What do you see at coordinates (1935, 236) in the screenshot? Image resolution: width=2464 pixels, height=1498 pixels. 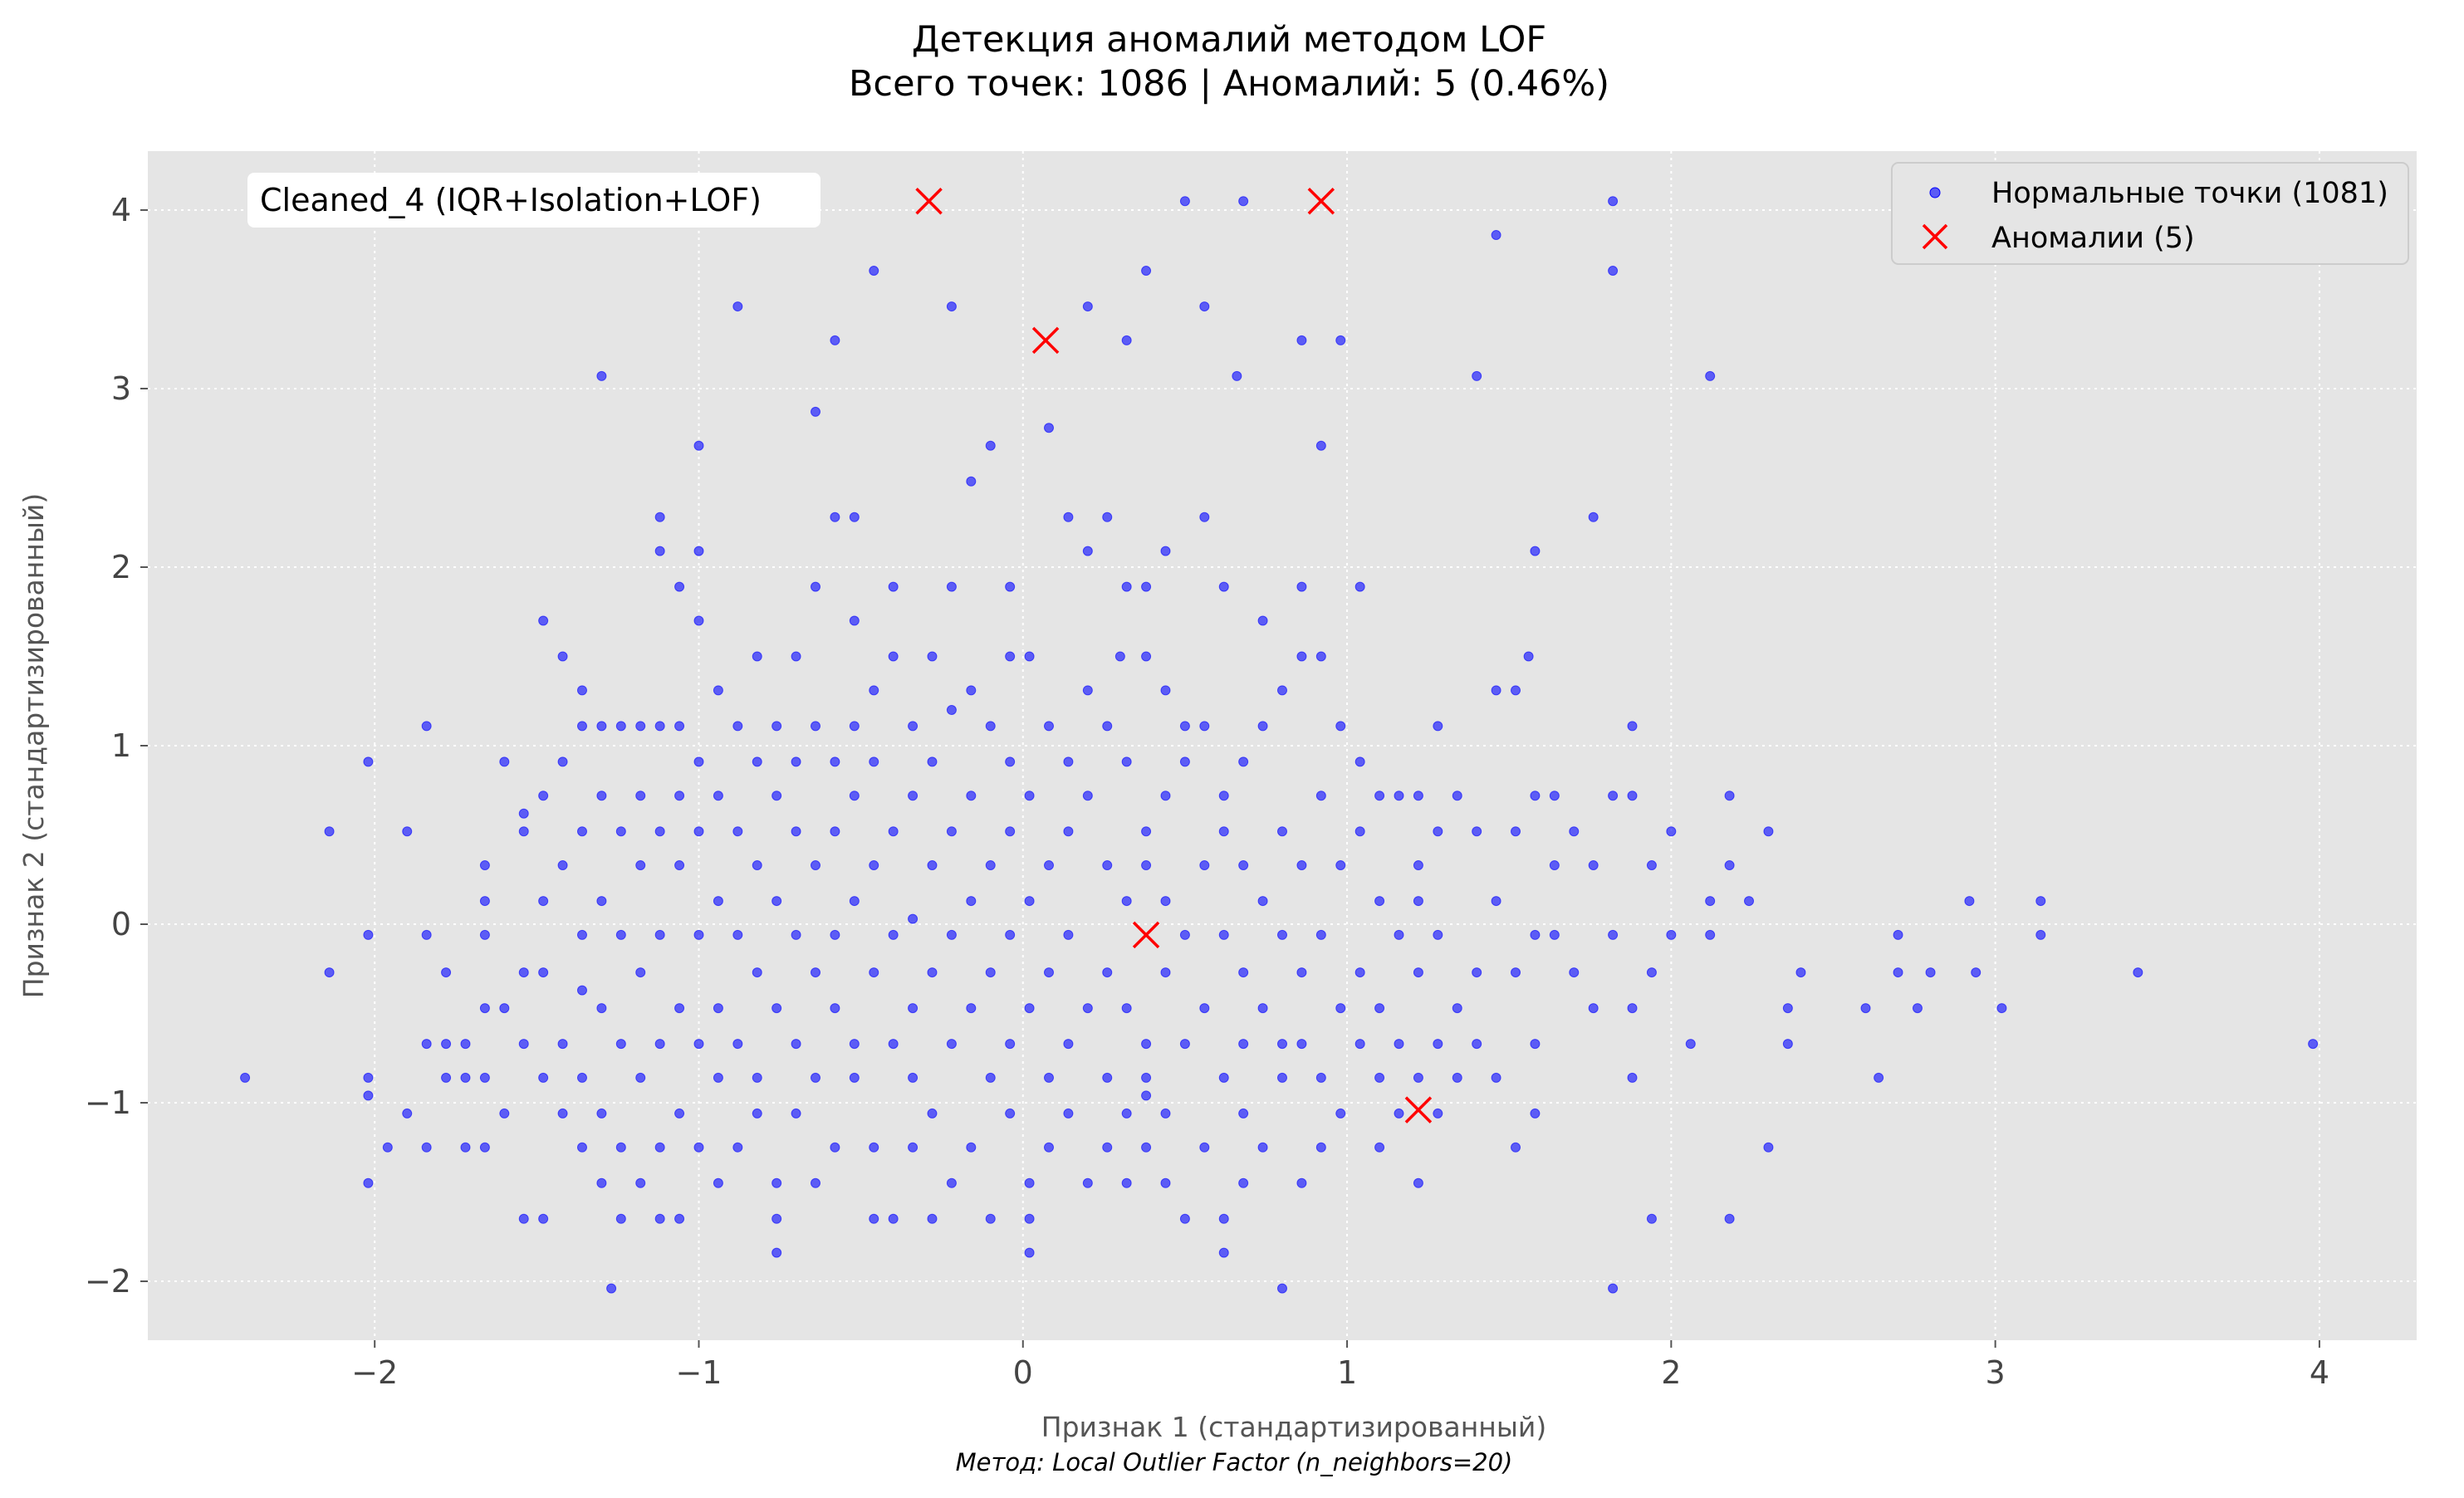 I see `legend-anomaly-marker` at bounding box center [1935, 236].